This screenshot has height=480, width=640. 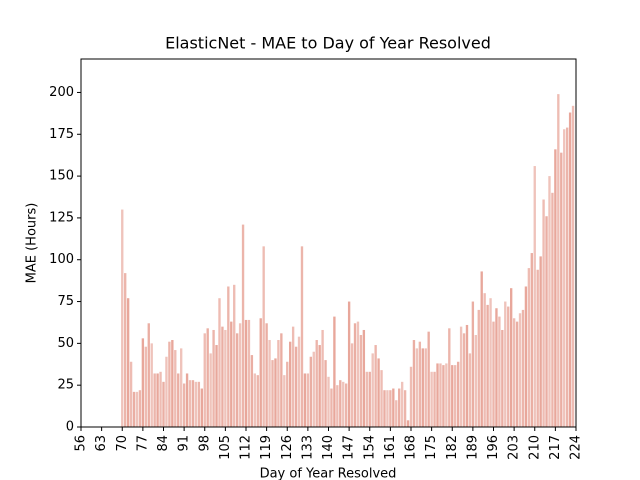 What do you see at coordinates (163, 443) in the screenshot?
I see `x-tick-label: 84` at bounding box center [163, 443].